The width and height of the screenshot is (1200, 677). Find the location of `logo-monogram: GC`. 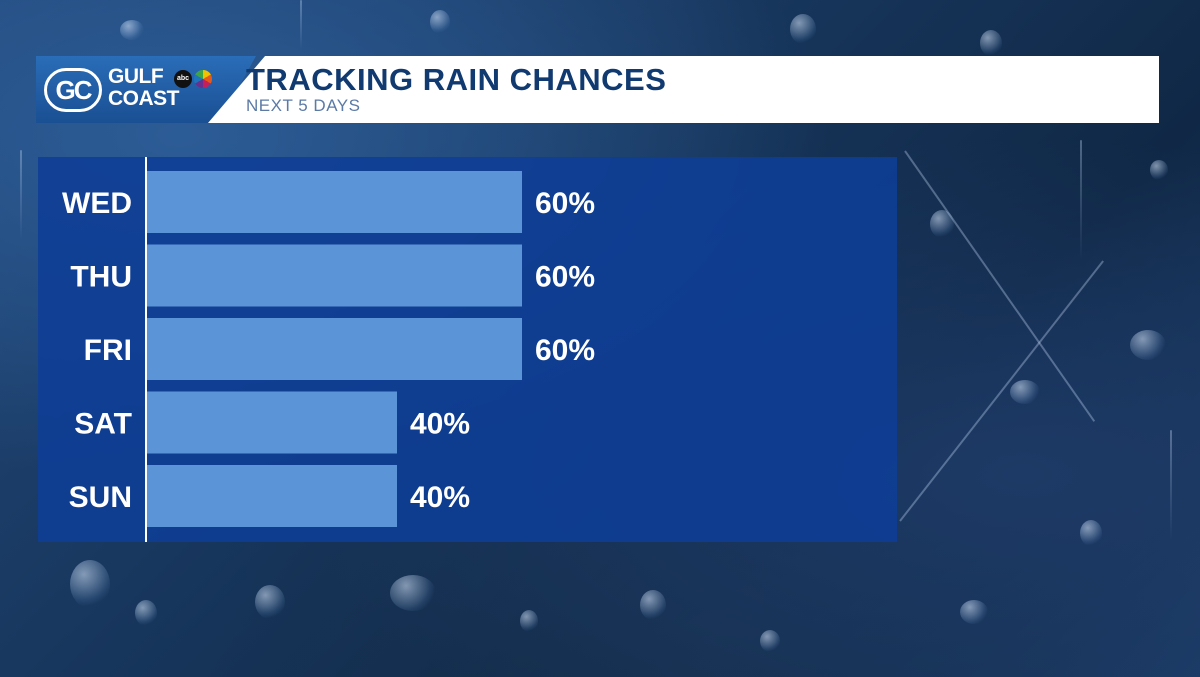

logo-monogram: GC is located at coordinates (73, 90).